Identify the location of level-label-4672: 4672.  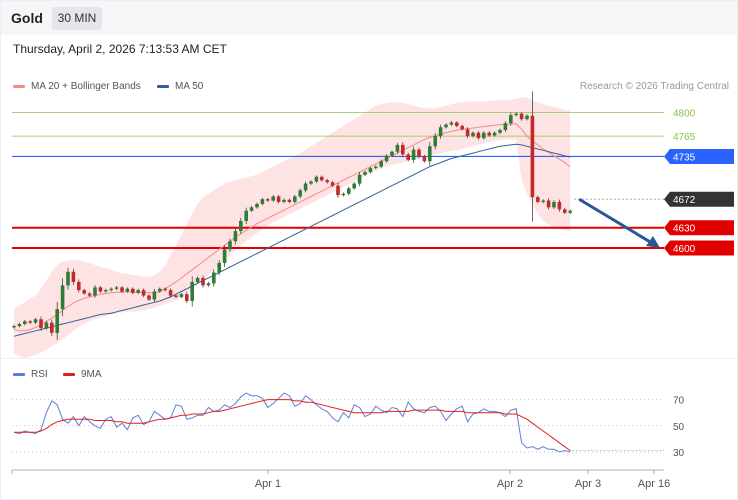
(684, 200).